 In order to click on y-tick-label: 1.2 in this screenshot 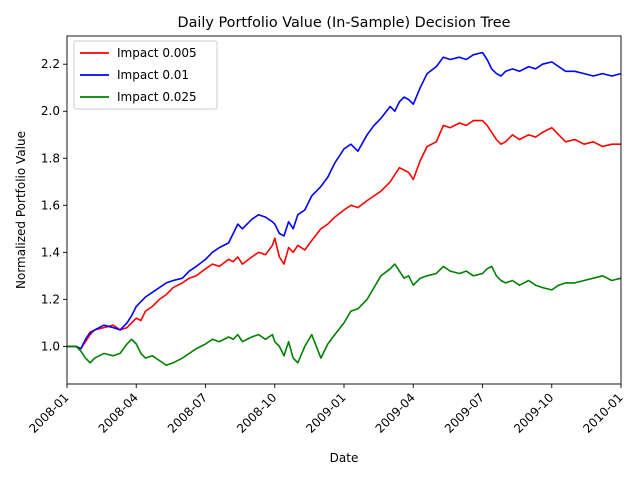, I will do `click(50, 299)`.